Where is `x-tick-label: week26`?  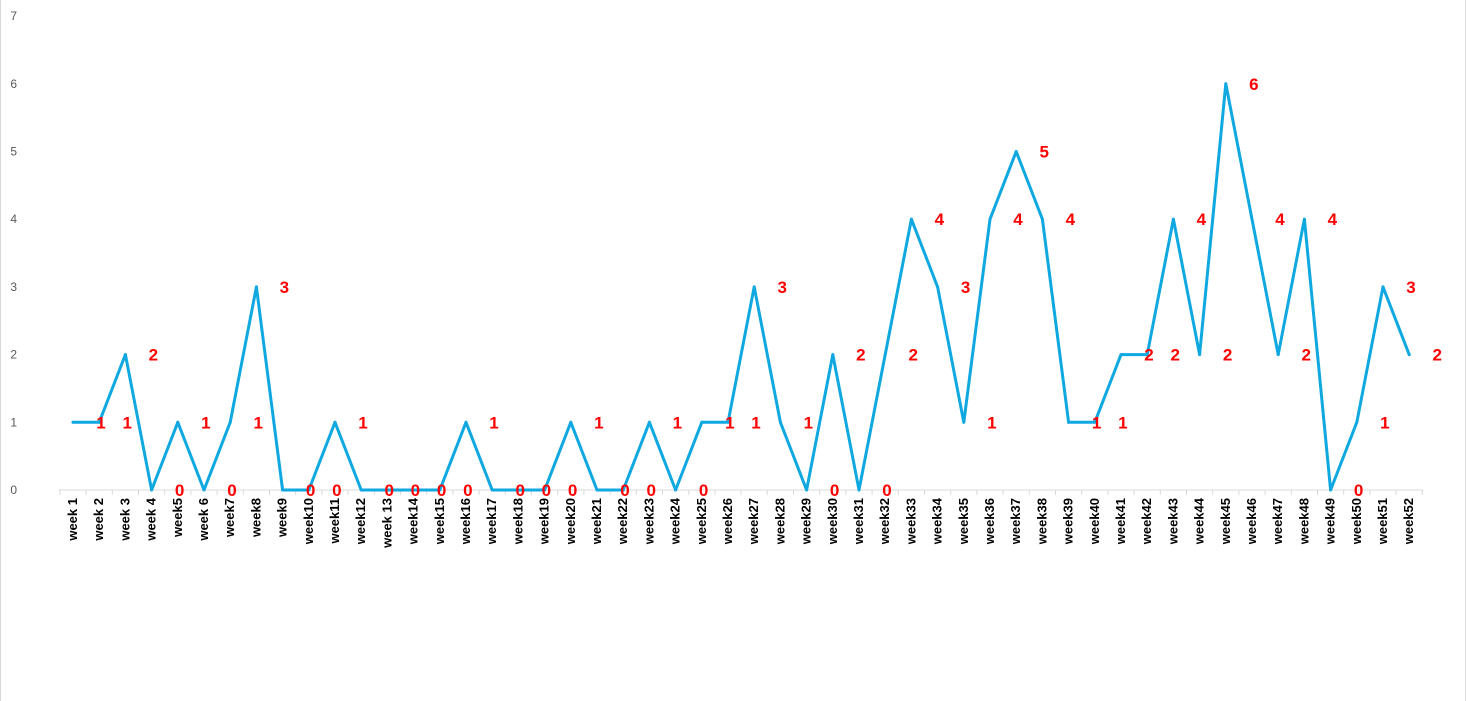
x-tick-label: week26 is located at coordinates (727, 521).